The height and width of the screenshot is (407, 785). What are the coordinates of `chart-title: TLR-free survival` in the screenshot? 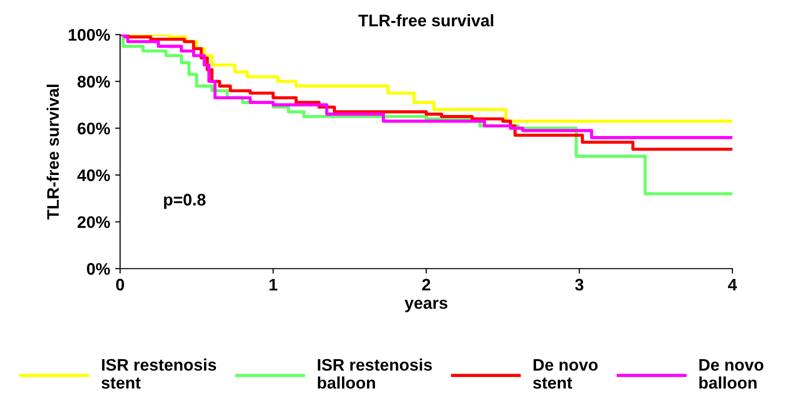 It's located at (426, 20).